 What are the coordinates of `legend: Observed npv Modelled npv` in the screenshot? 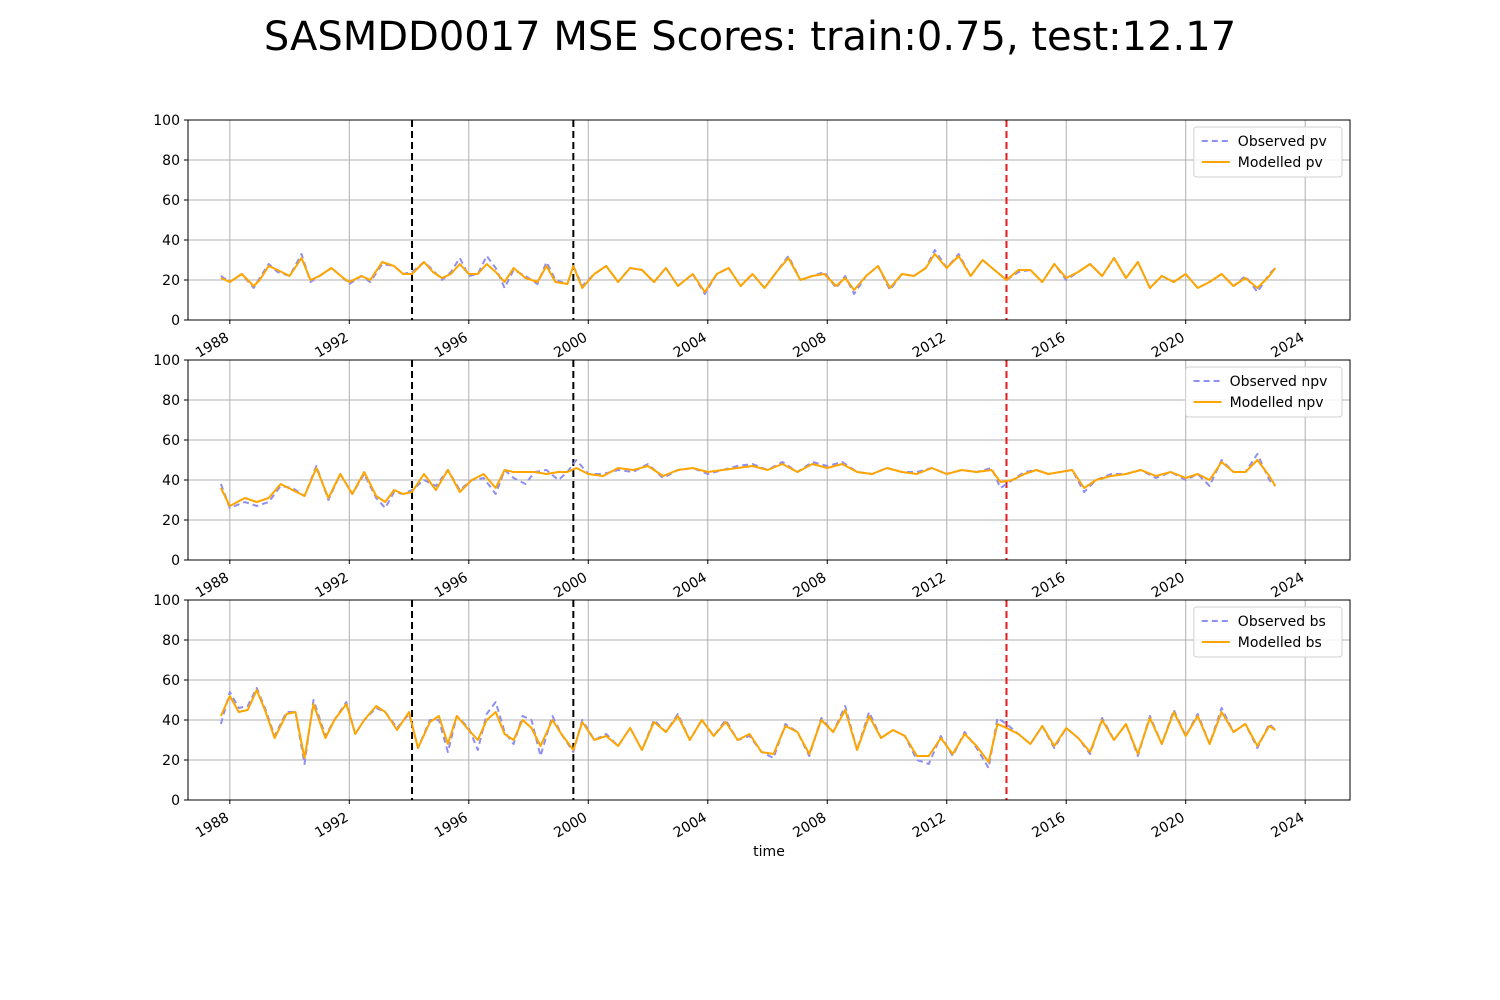 It's located at (1264, 392).